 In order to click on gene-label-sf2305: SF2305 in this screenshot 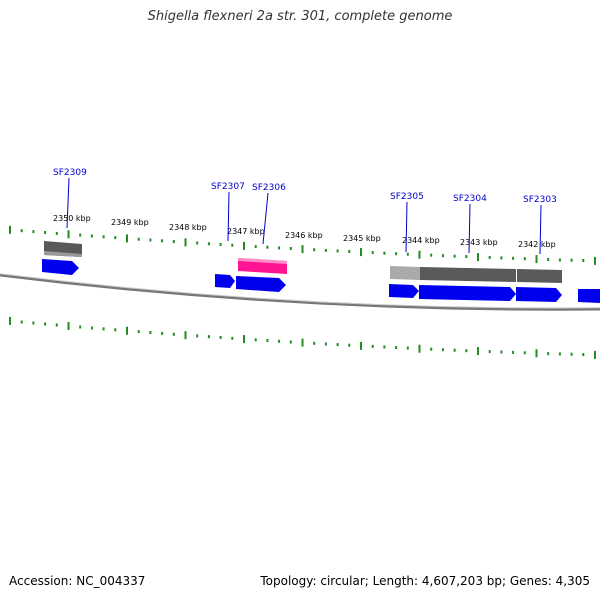, I will do `click(407, 197)`.